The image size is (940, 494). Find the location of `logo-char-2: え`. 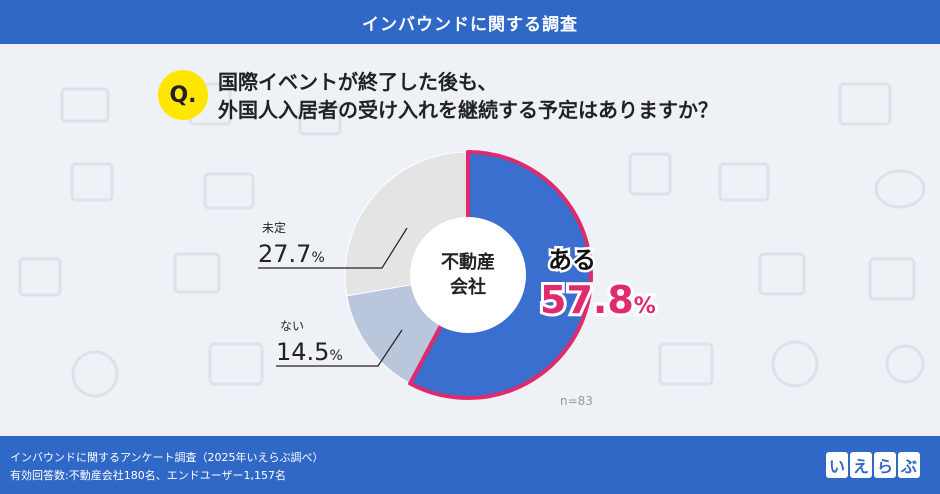

logo-char-2: え is located at coordinates (860, 465).